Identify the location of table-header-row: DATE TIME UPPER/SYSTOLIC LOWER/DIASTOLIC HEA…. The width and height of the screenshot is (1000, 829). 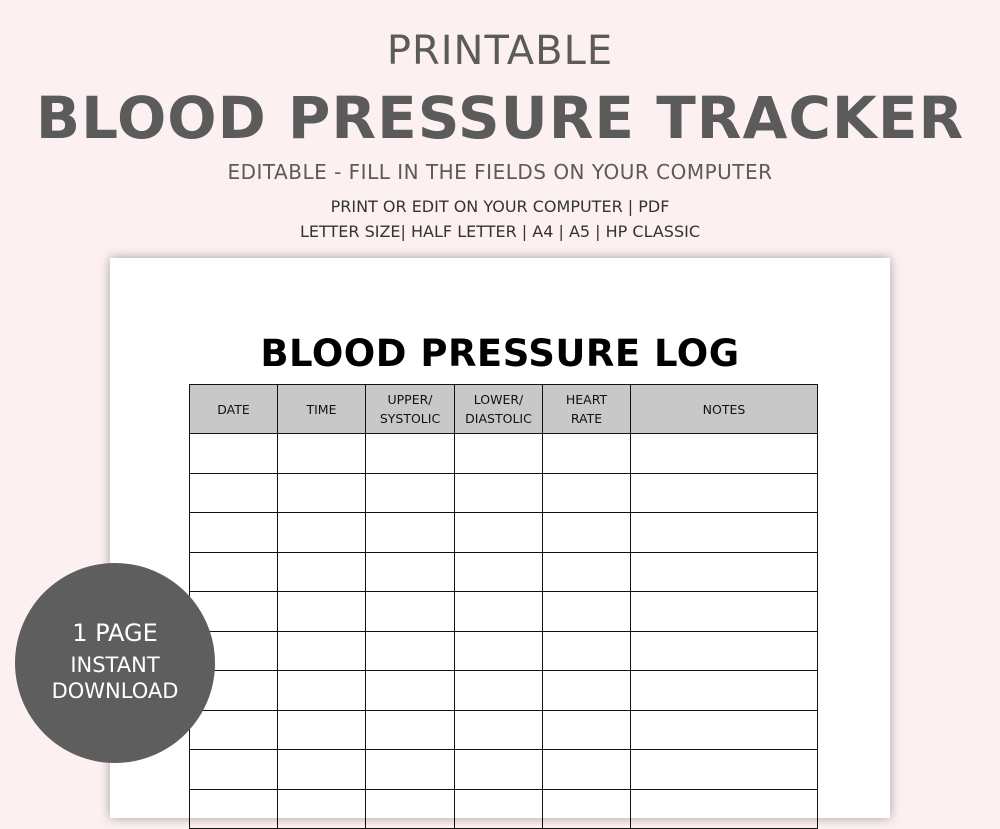
(503, 409).